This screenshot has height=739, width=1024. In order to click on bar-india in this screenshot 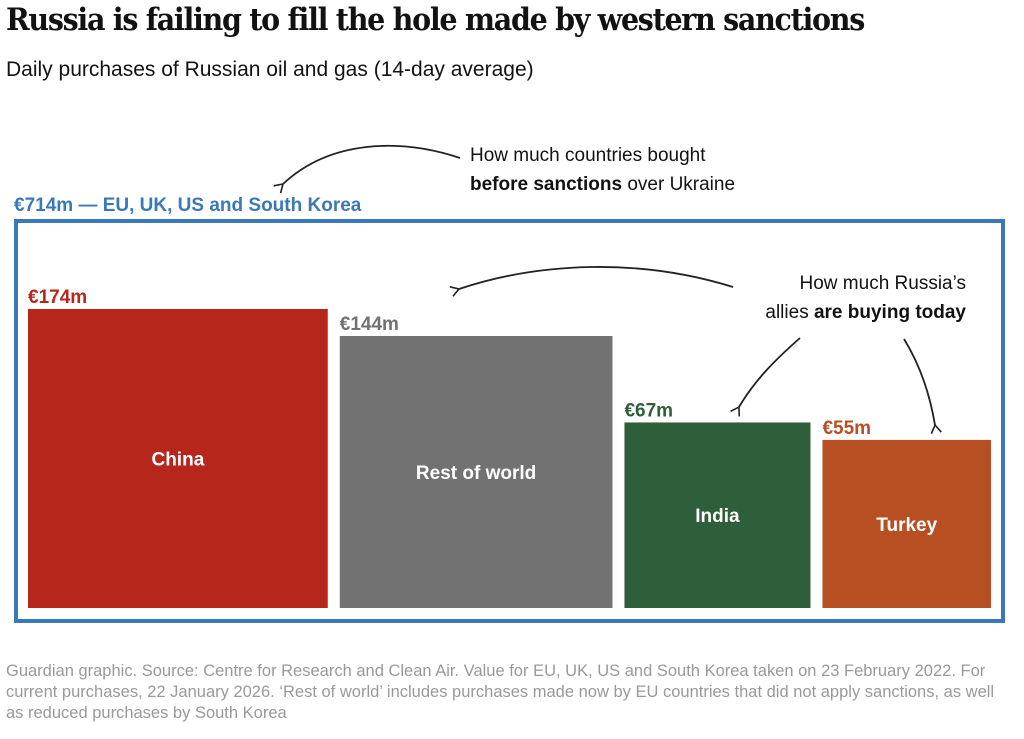, I will do `click(717, 515)`.